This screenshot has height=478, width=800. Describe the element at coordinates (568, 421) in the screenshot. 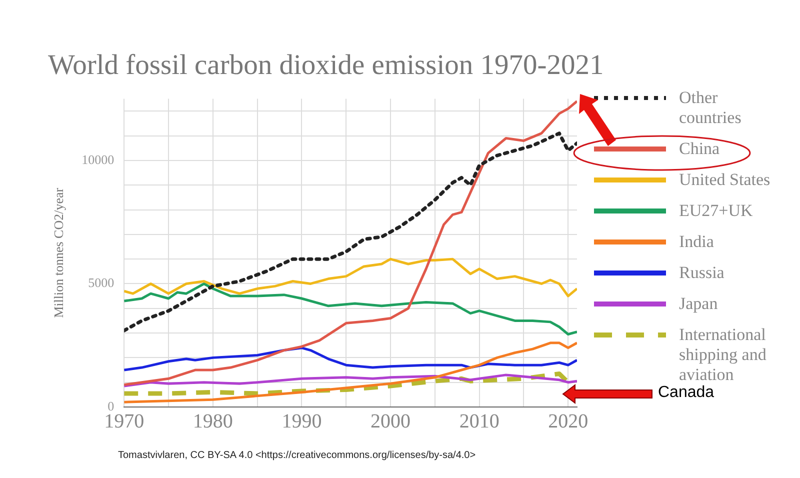

I see `x-tick-label: 2020` at that location.